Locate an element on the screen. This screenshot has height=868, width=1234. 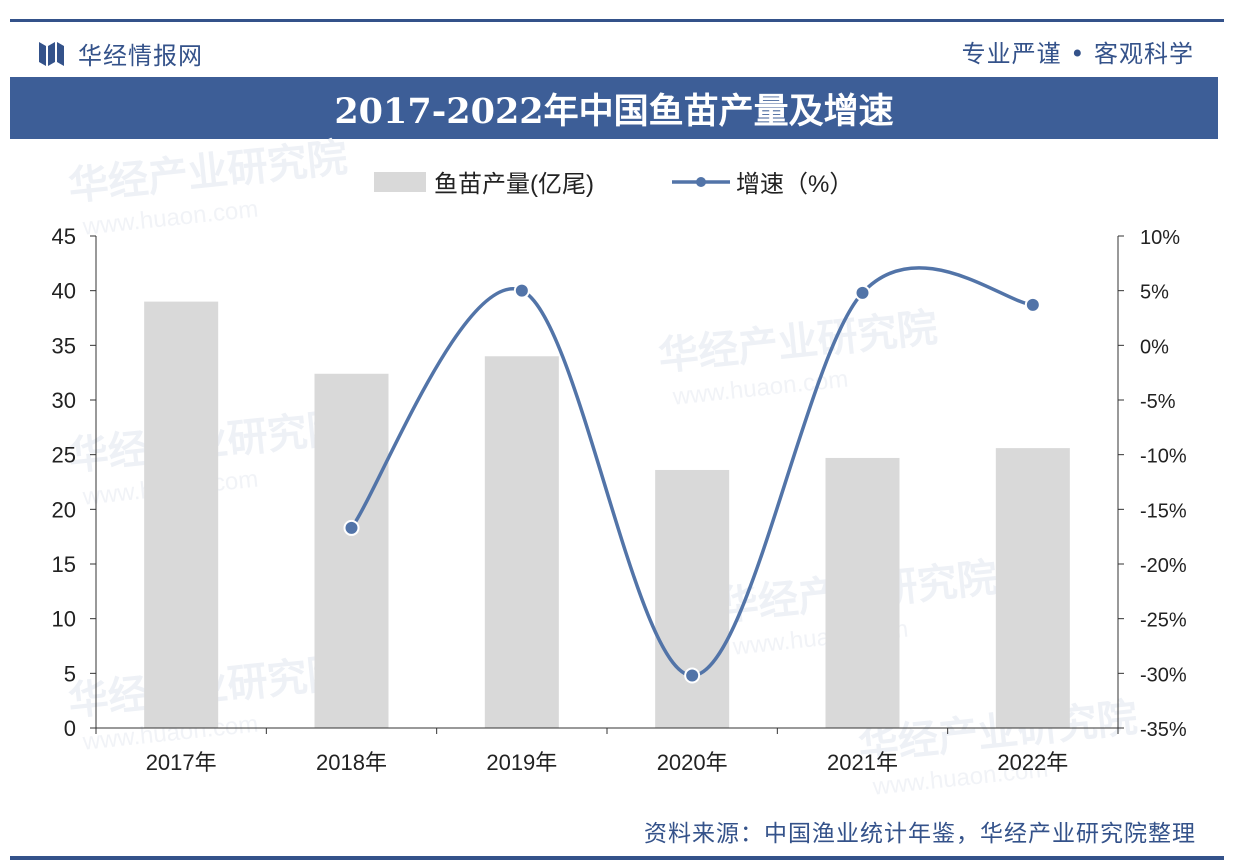
source-note: 资料来源：中国渔业统计年鉴，华经产业研究院整理 is located at coordinates (920, 834).